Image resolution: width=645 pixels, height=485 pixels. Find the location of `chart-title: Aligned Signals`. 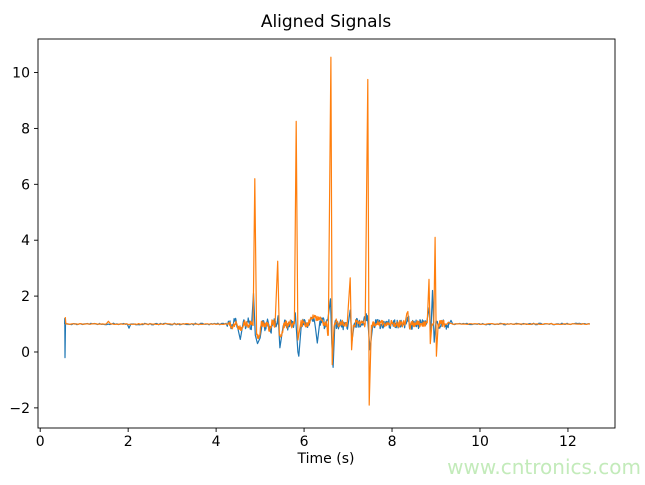

chart-title: Aligned Signals is located at coordinates (326, 22).